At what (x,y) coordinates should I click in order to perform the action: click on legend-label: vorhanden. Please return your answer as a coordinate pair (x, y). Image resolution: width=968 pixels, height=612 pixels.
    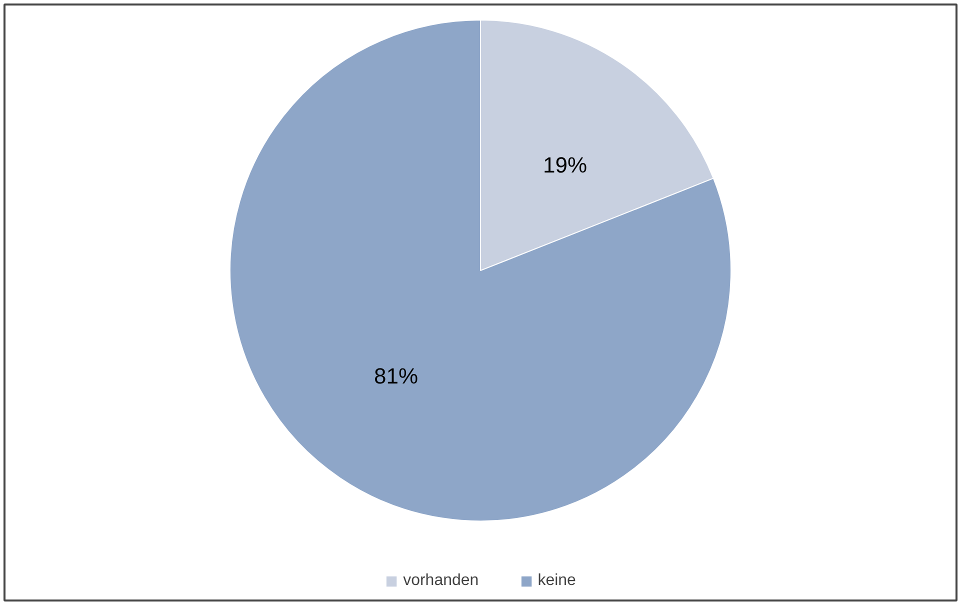
    Looking at the image, I should click on (441, 581).